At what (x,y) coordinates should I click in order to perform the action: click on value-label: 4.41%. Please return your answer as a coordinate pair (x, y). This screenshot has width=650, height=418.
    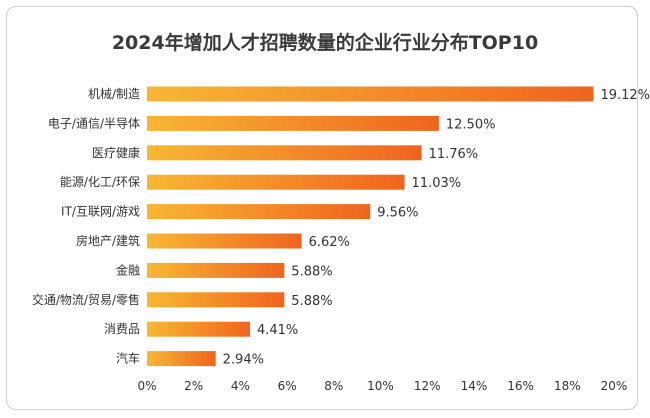
    Looking at the image, I should click on (277, 330).